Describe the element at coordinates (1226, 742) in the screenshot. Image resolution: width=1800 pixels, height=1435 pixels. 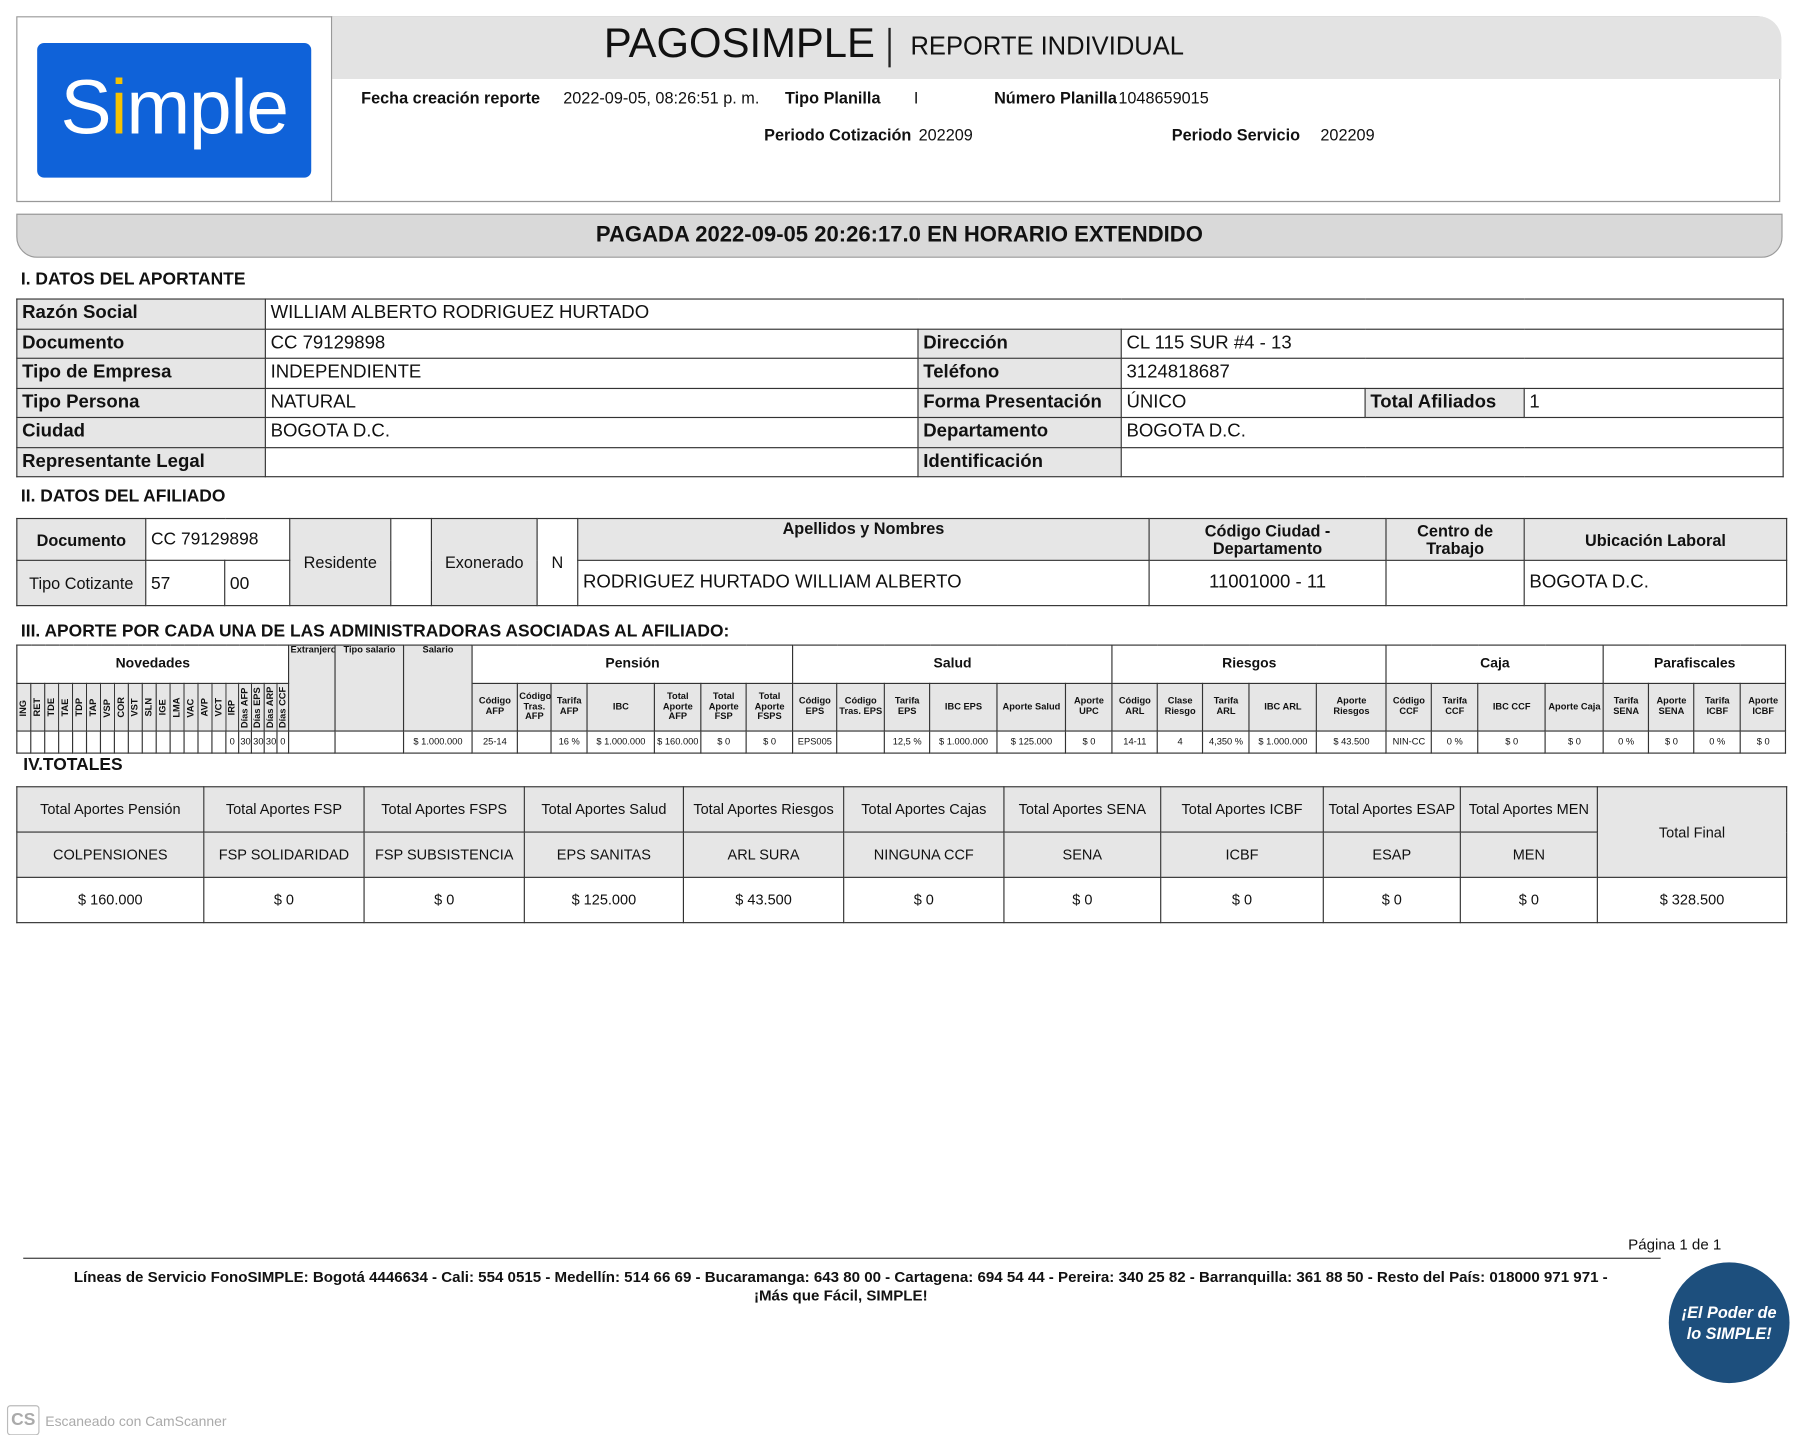
I see `aportes-data-cell: 4,350 %` at that location.